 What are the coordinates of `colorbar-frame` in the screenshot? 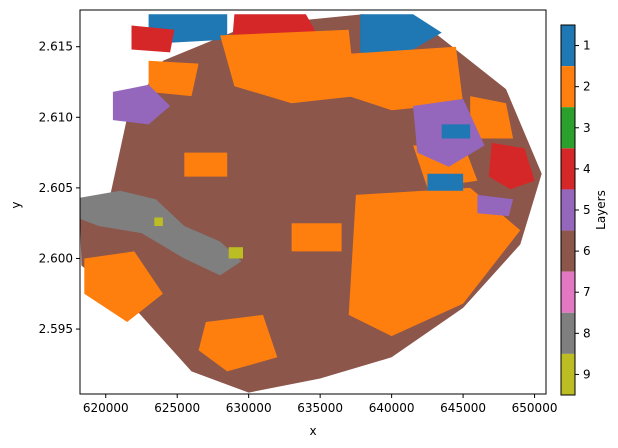 It's located at (568, 210).